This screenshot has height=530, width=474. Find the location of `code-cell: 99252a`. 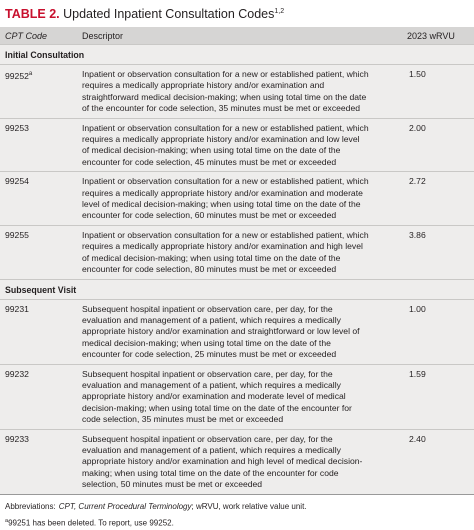

code-cell: 99252a is located at coordinates (41, 92).